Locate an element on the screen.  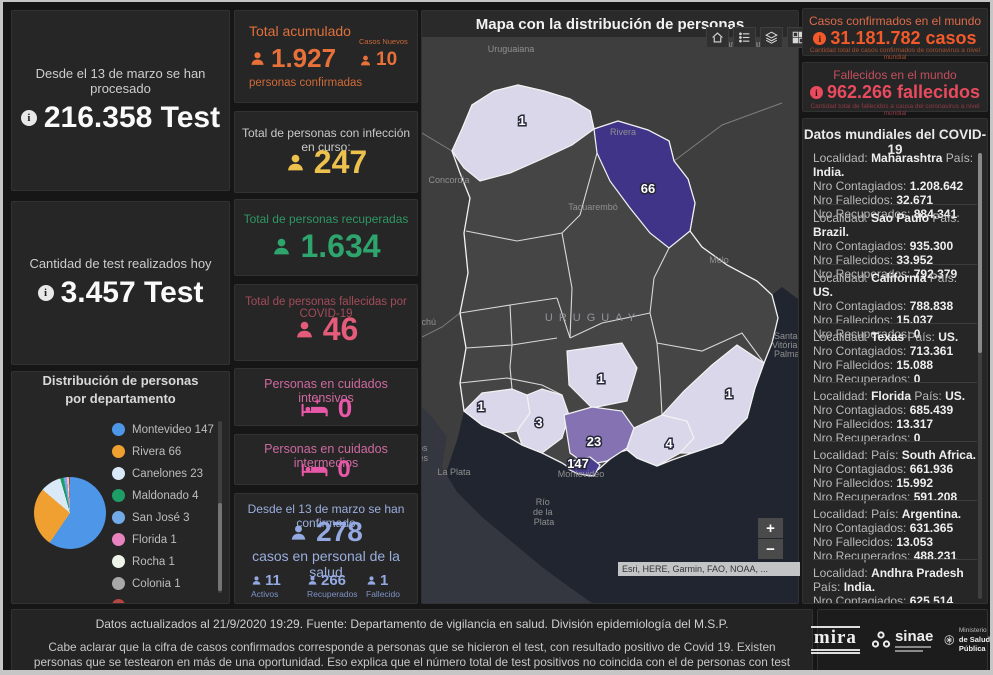
pie-chart is located at coordinates (70, 513).